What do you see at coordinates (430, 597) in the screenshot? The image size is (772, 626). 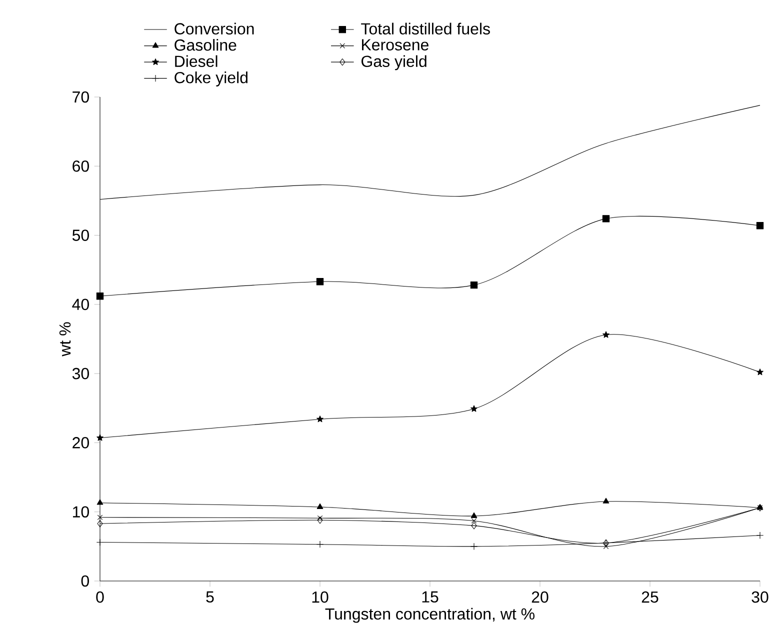 I see `x-tick-label: 15` at bounding box center [430, 597].